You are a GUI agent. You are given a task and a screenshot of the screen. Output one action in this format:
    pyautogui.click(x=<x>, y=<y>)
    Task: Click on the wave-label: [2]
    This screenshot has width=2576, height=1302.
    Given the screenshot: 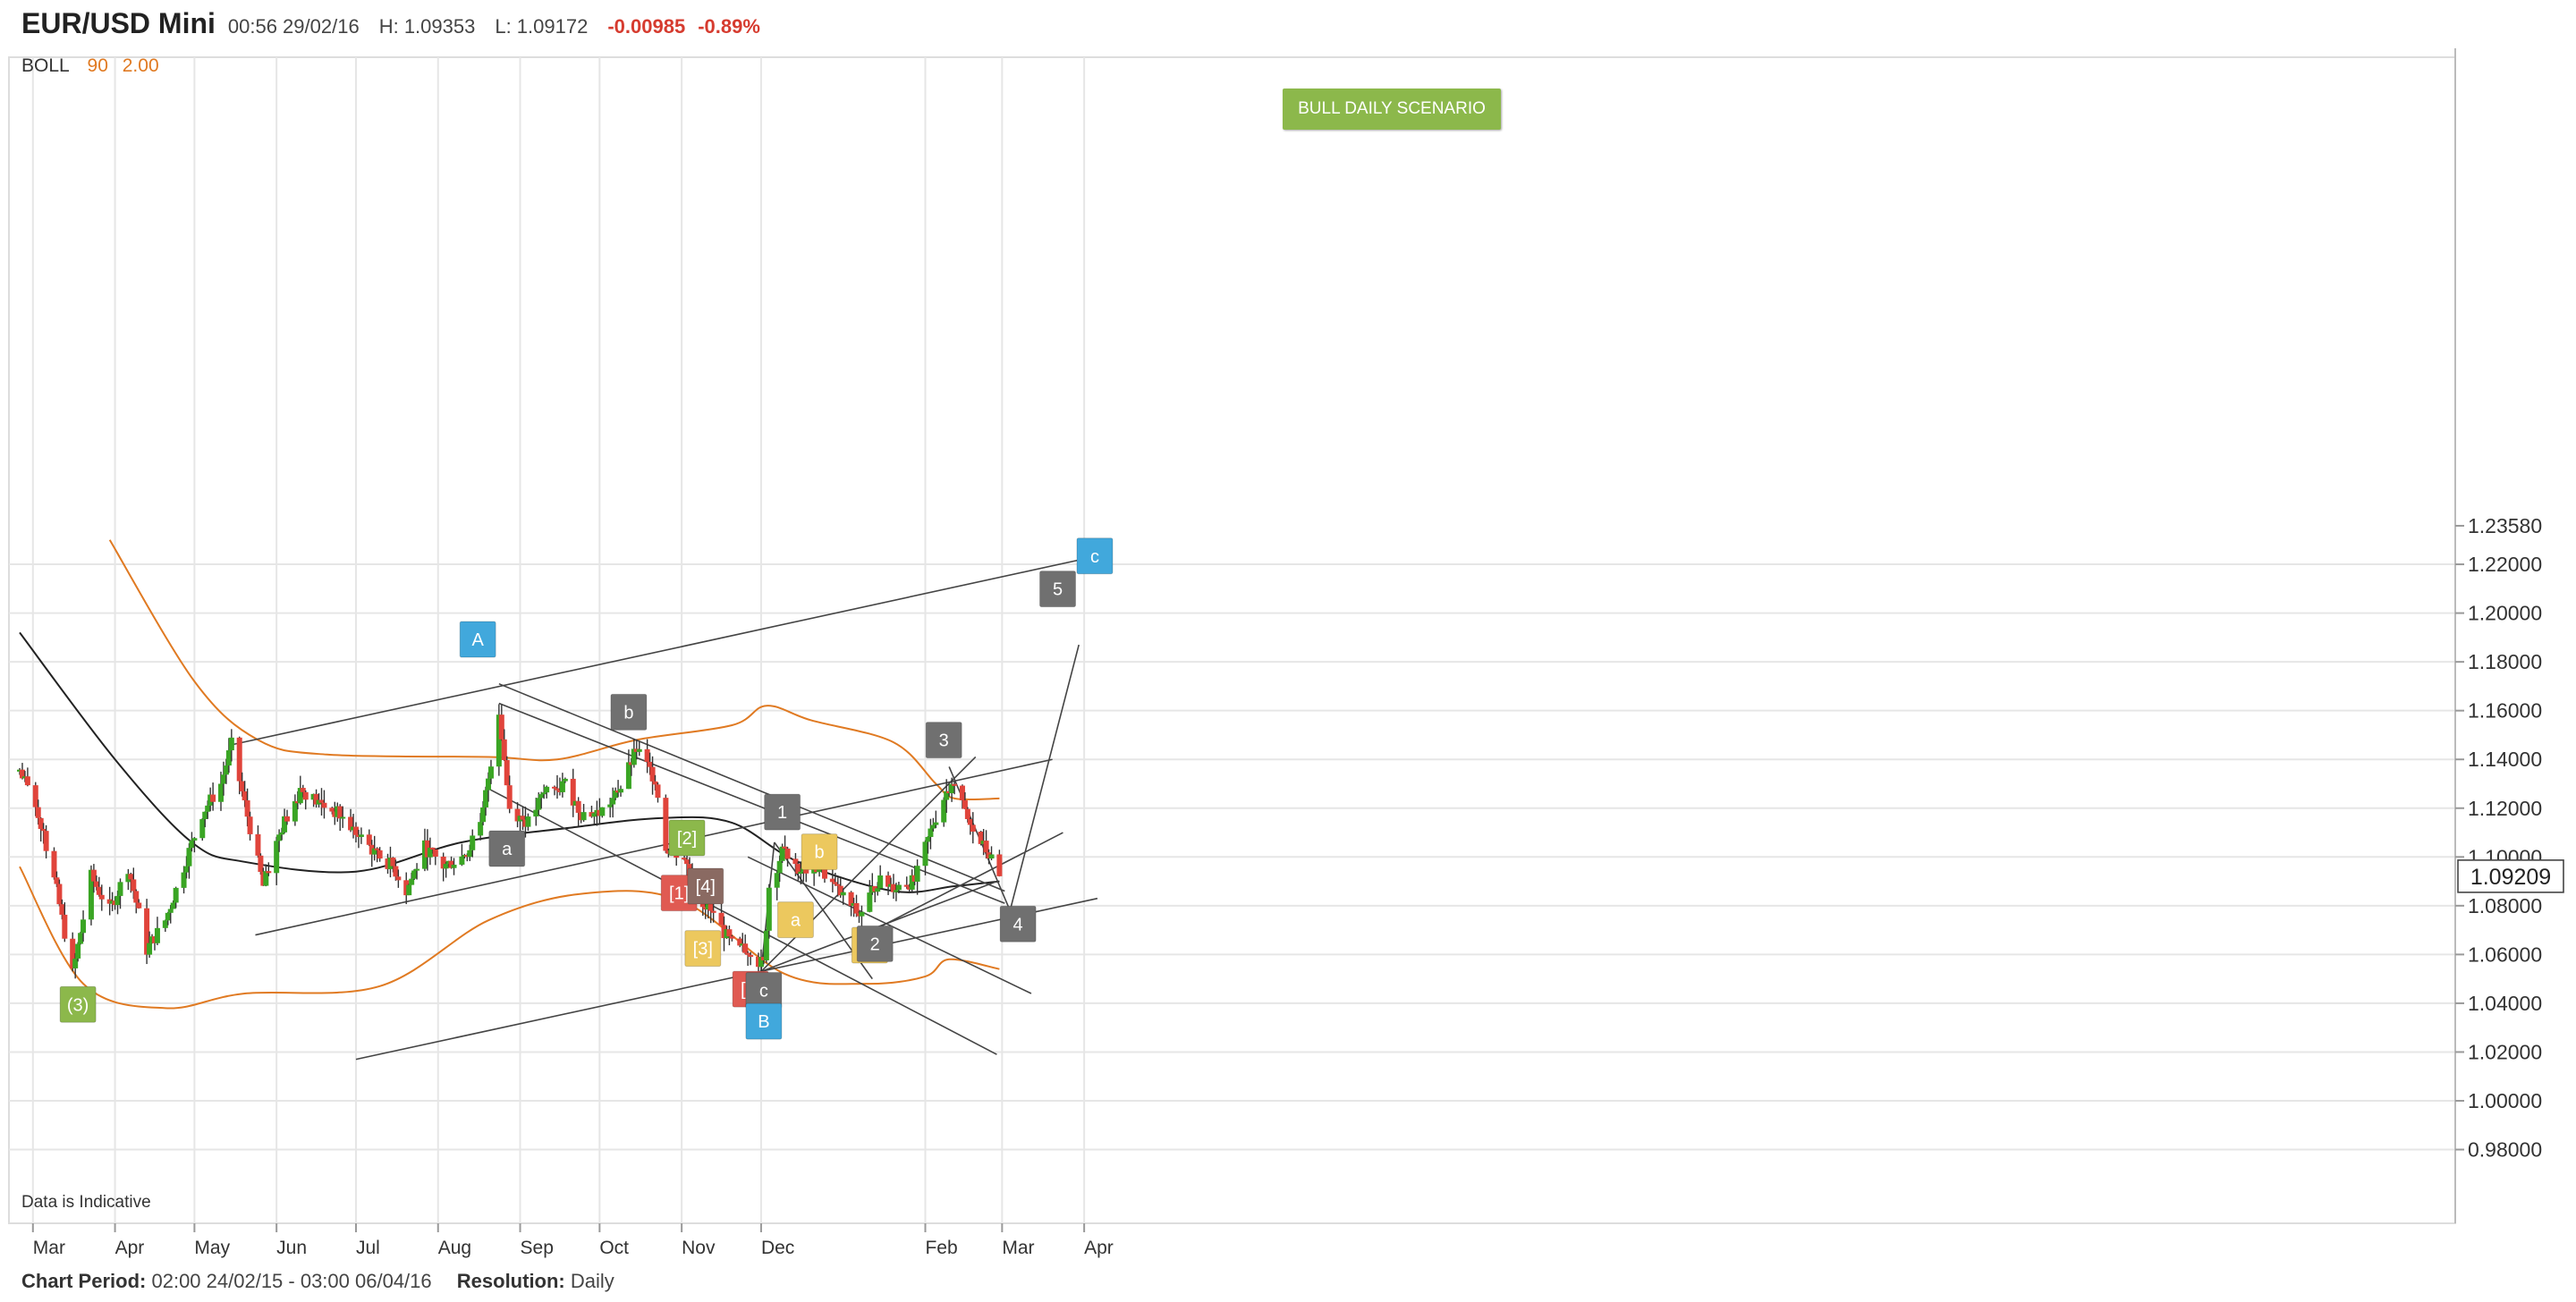 What is the action you would take?
    pyautogui.click(x=687, y=838)
    